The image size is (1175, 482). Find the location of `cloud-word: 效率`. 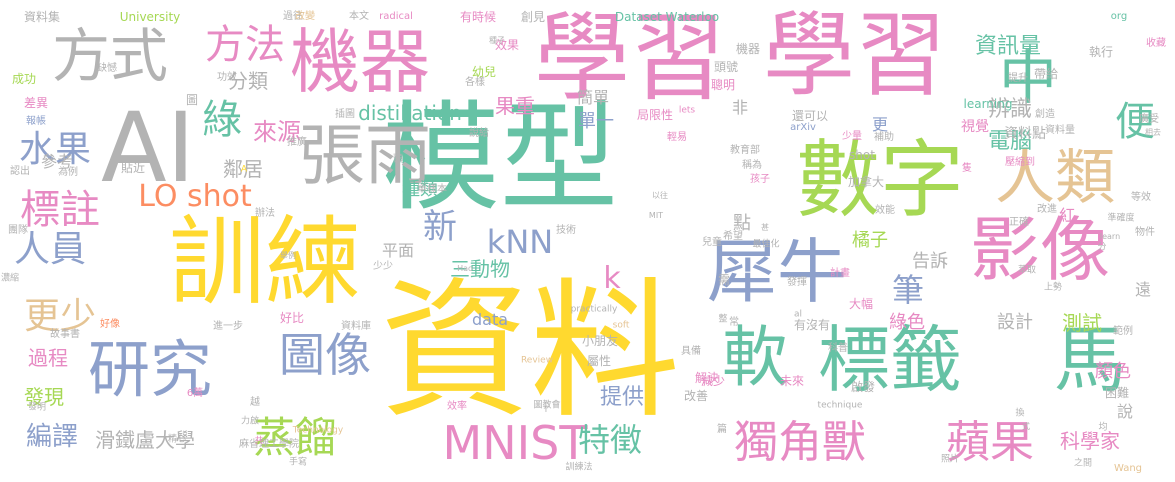

cloud-word: 效率 is located at coordinates (457, 406).